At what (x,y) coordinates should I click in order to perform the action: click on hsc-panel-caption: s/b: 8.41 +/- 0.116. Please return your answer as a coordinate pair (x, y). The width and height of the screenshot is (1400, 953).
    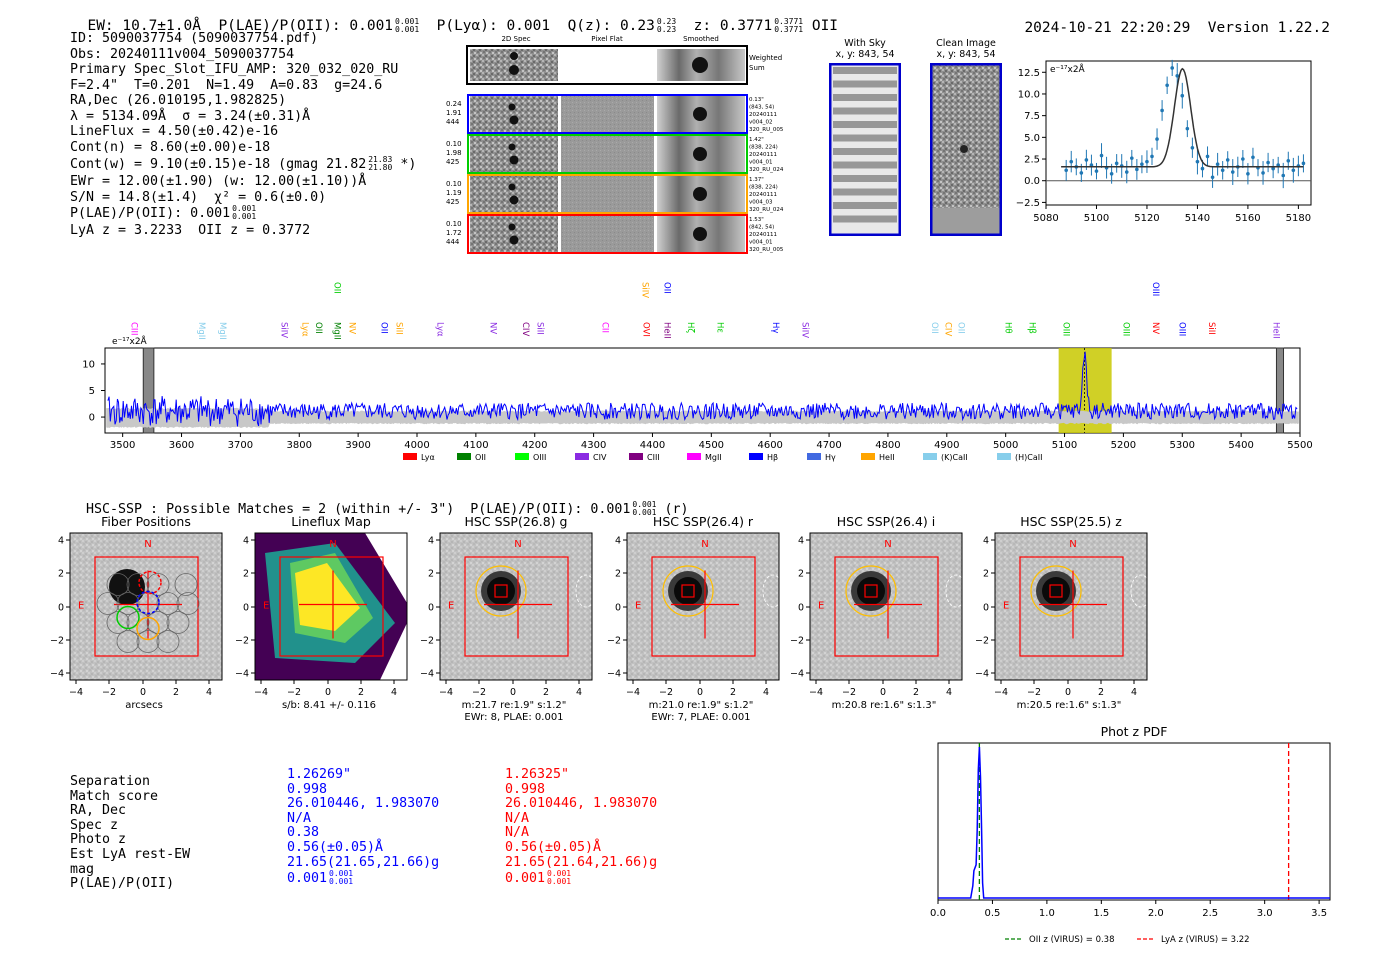
    Looking at the image, I should click on (329, 705).